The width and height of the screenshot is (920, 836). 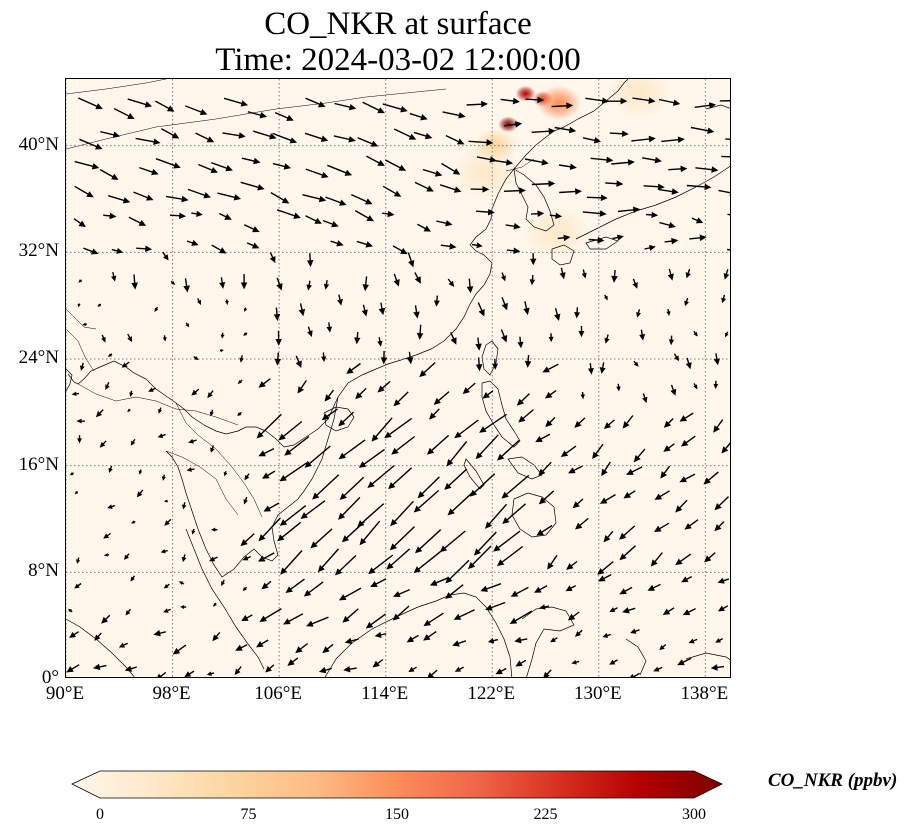 What do you see at coordinates (38, 144) in the screenshot?
I see `lat-tick-label: 40°N` at bounding box center [38, 144].